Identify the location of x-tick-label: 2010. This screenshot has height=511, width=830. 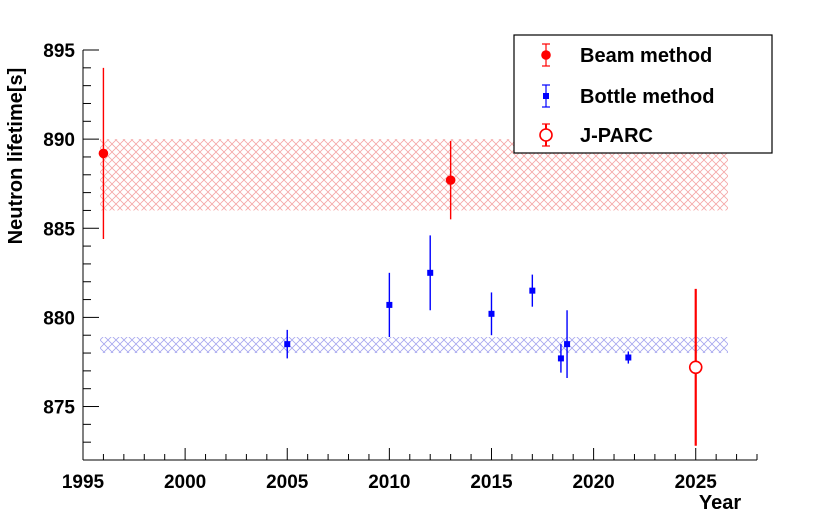
(389, 482).